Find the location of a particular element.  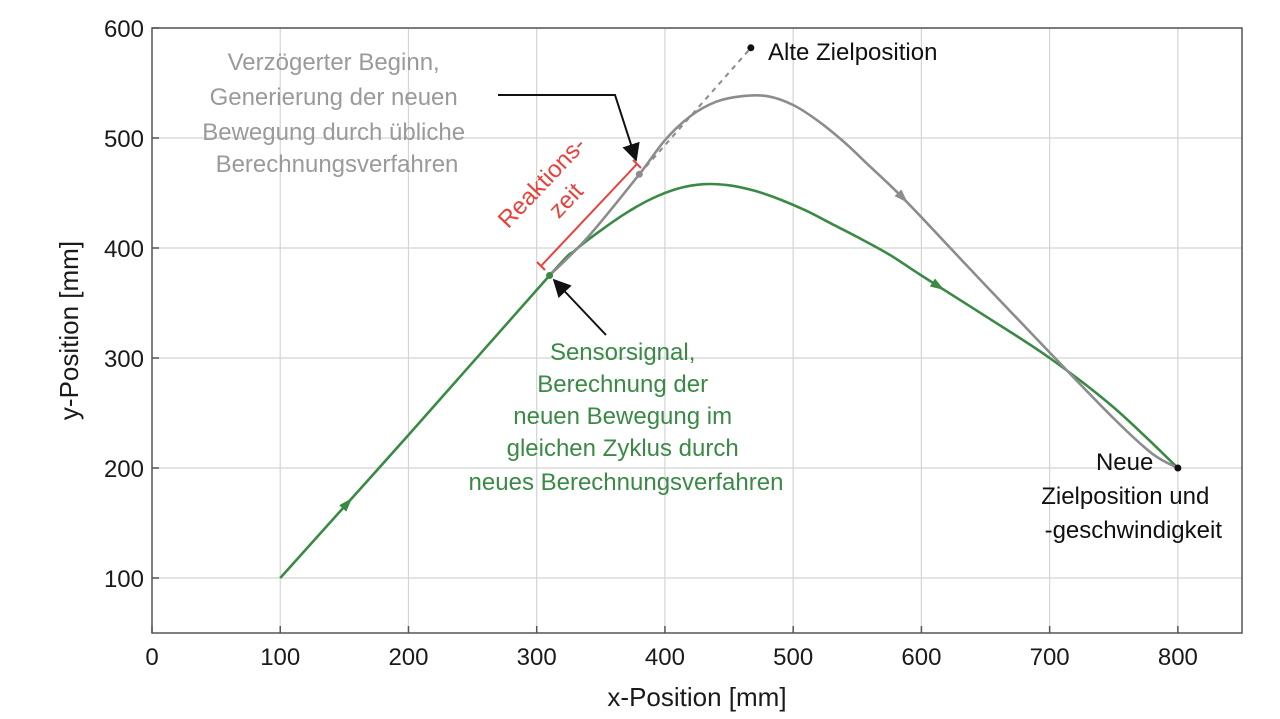

annotation-new-target-line: Neue is located at coordinates (1124, 462).